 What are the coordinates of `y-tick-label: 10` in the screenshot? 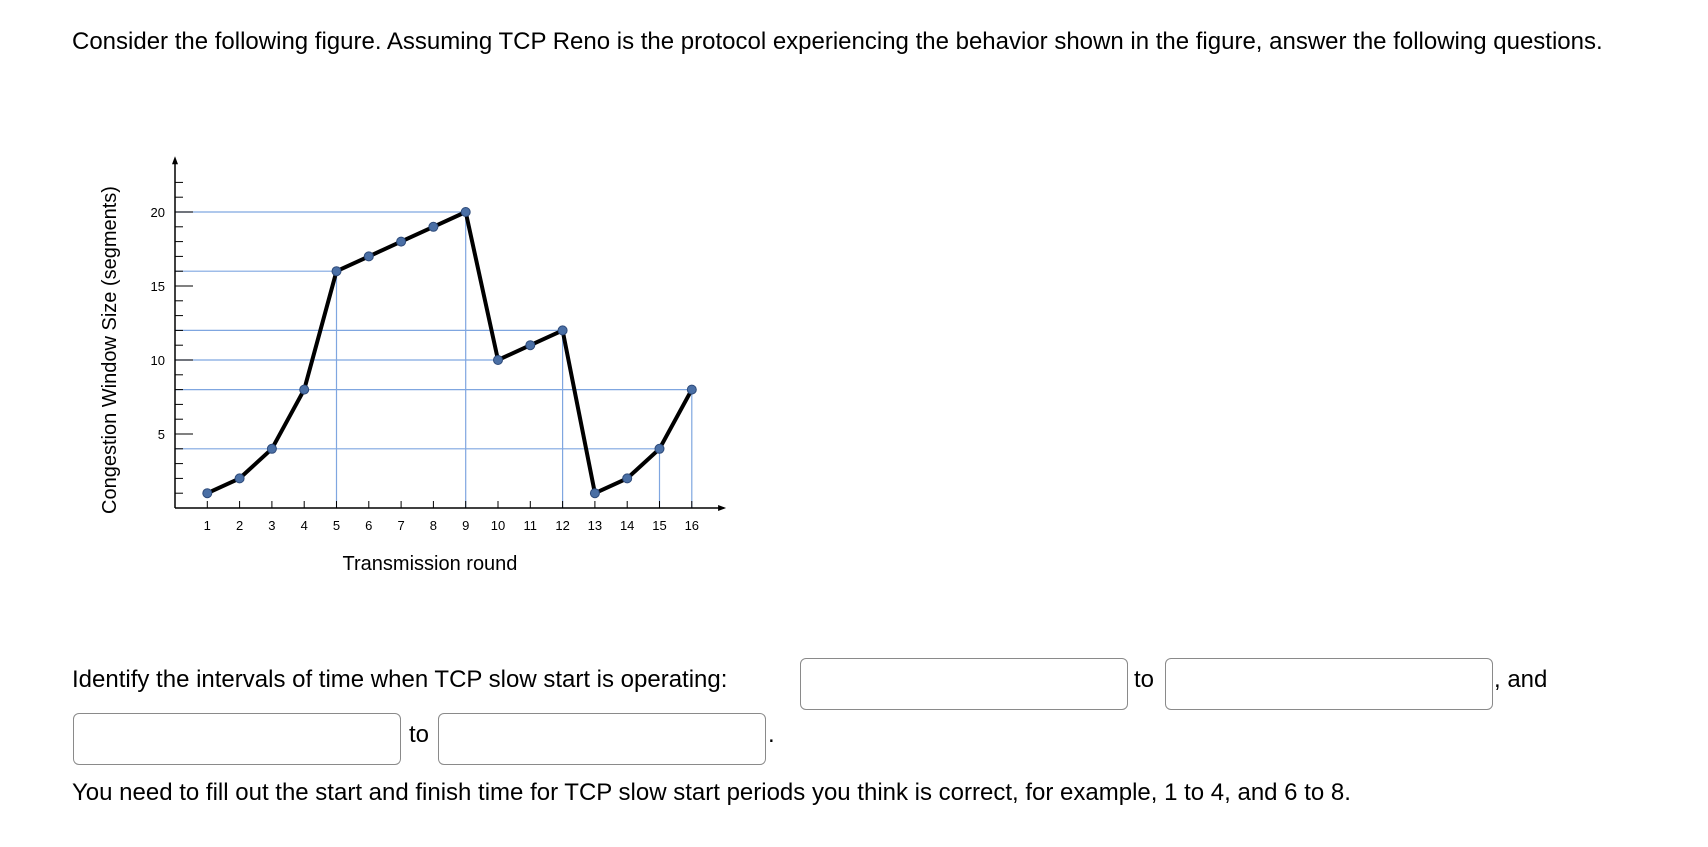 It's located at (158, 360).